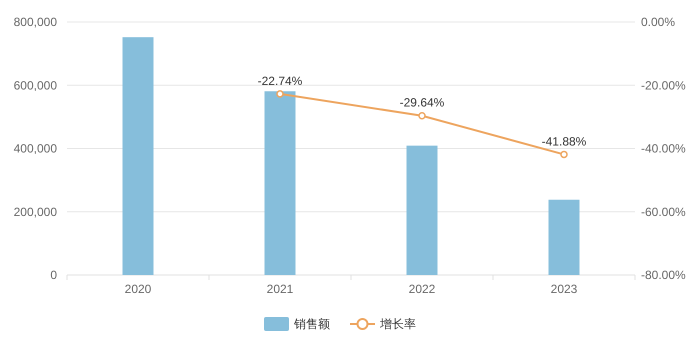 The height and width of the screenshot is (347, 700). I want to click on y-tick-label: 200,000, so click(36, 211).